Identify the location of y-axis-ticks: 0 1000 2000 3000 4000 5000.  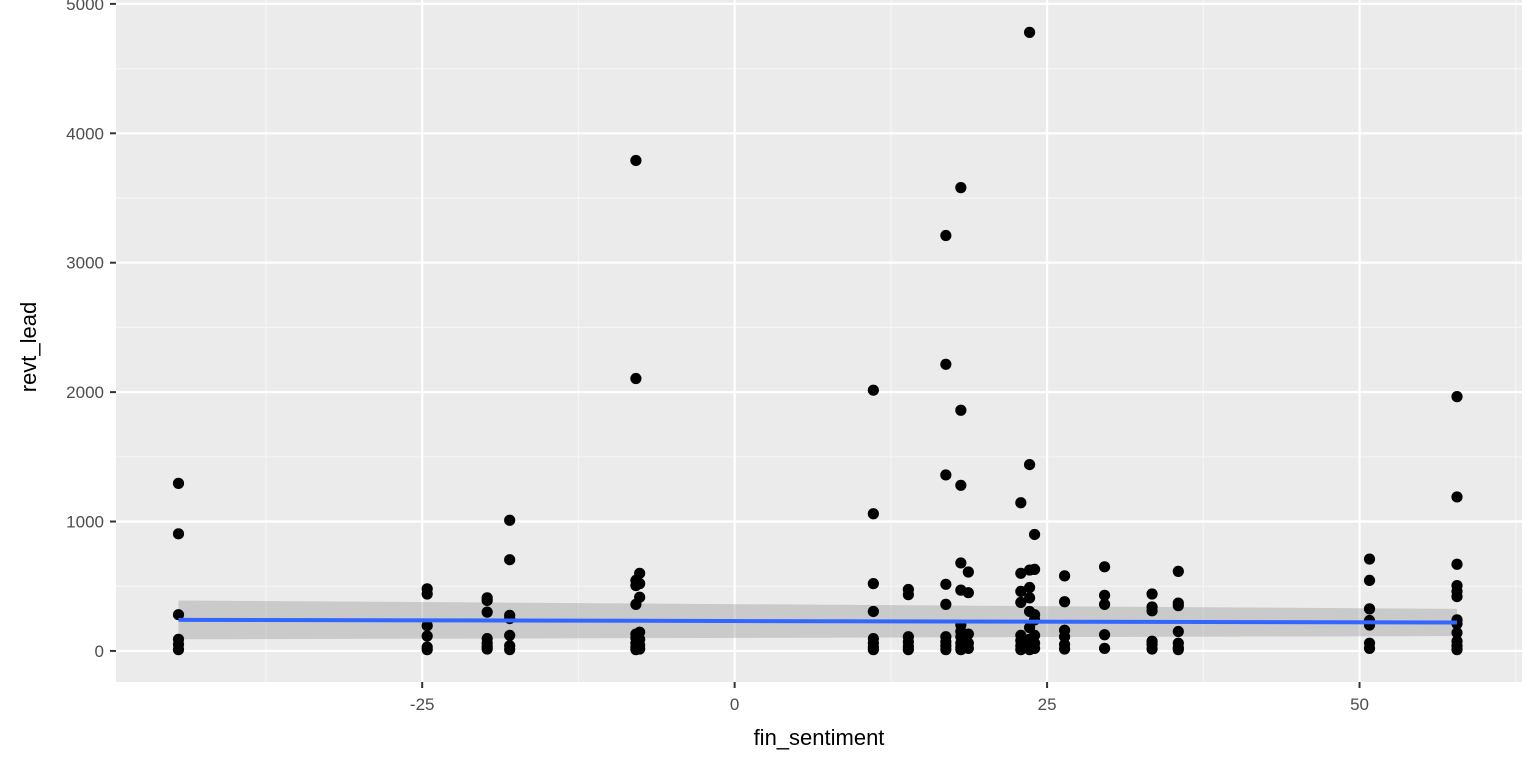
(91, 330).